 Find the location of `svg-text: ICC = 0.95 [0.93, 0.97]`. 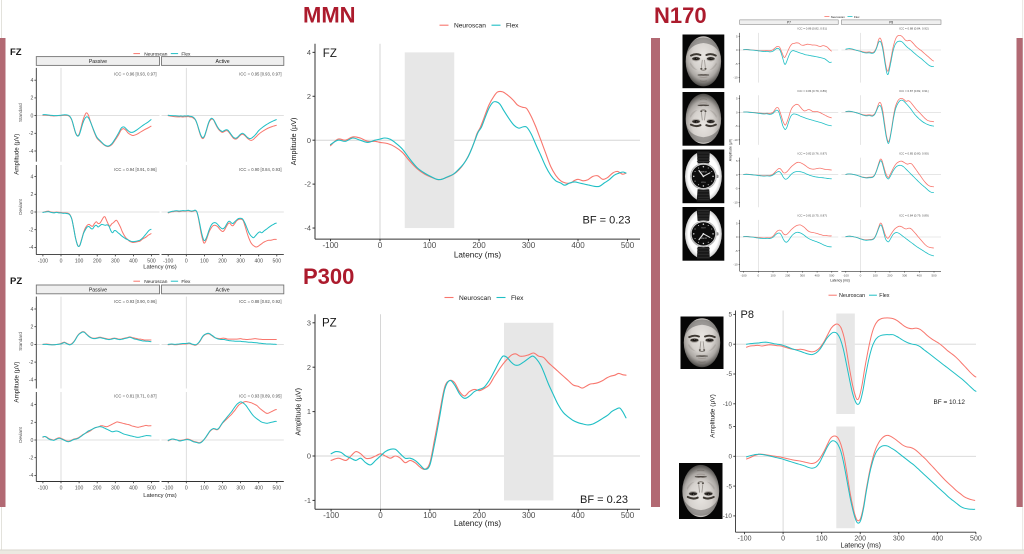

svg-text: ICC = 0.95 [0.93, 0.97] is located at coordinates (260, 74).